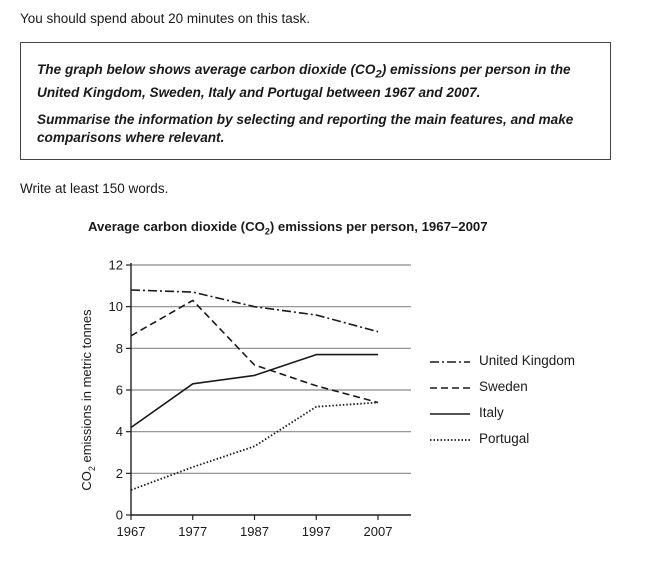 This screenshot has width=650, height=579. Describe the element at coordinates (254, 531) in the screenshot. I see `x-tick-label: 1987` at that location.